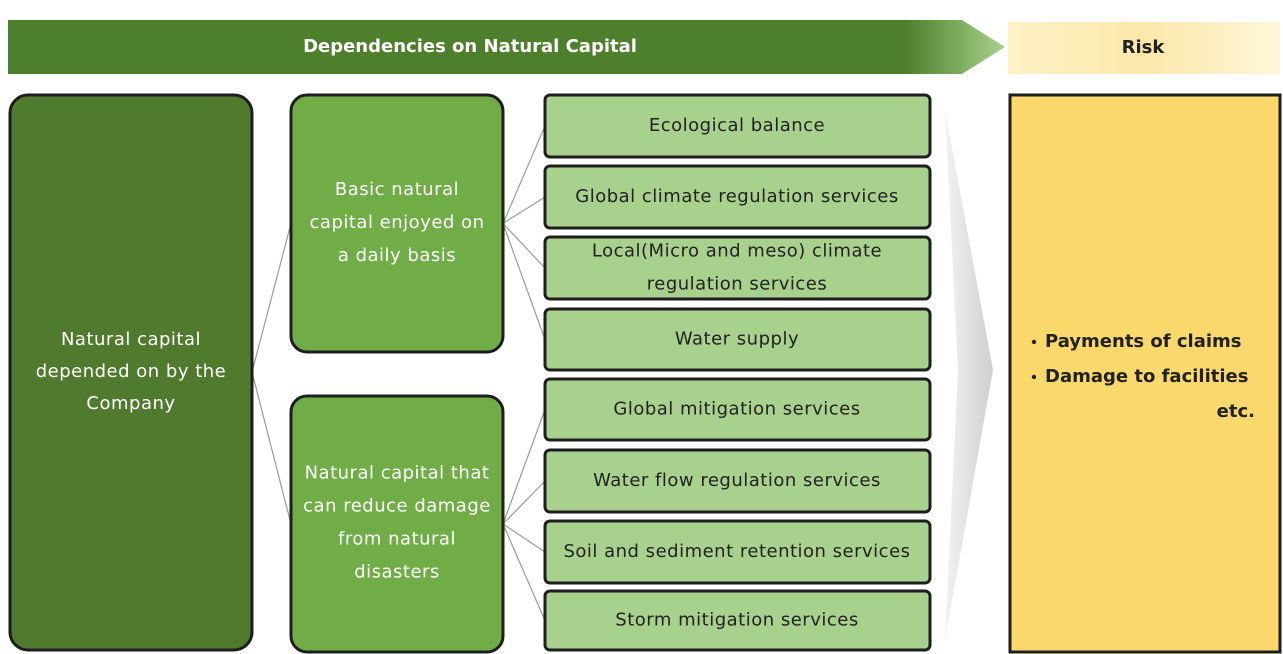 The height and width of the screenshot is (654, 1283). Describe the element at coordinates (397, 189) in the screenshot. I see `group-label: Basic natural` at that location.